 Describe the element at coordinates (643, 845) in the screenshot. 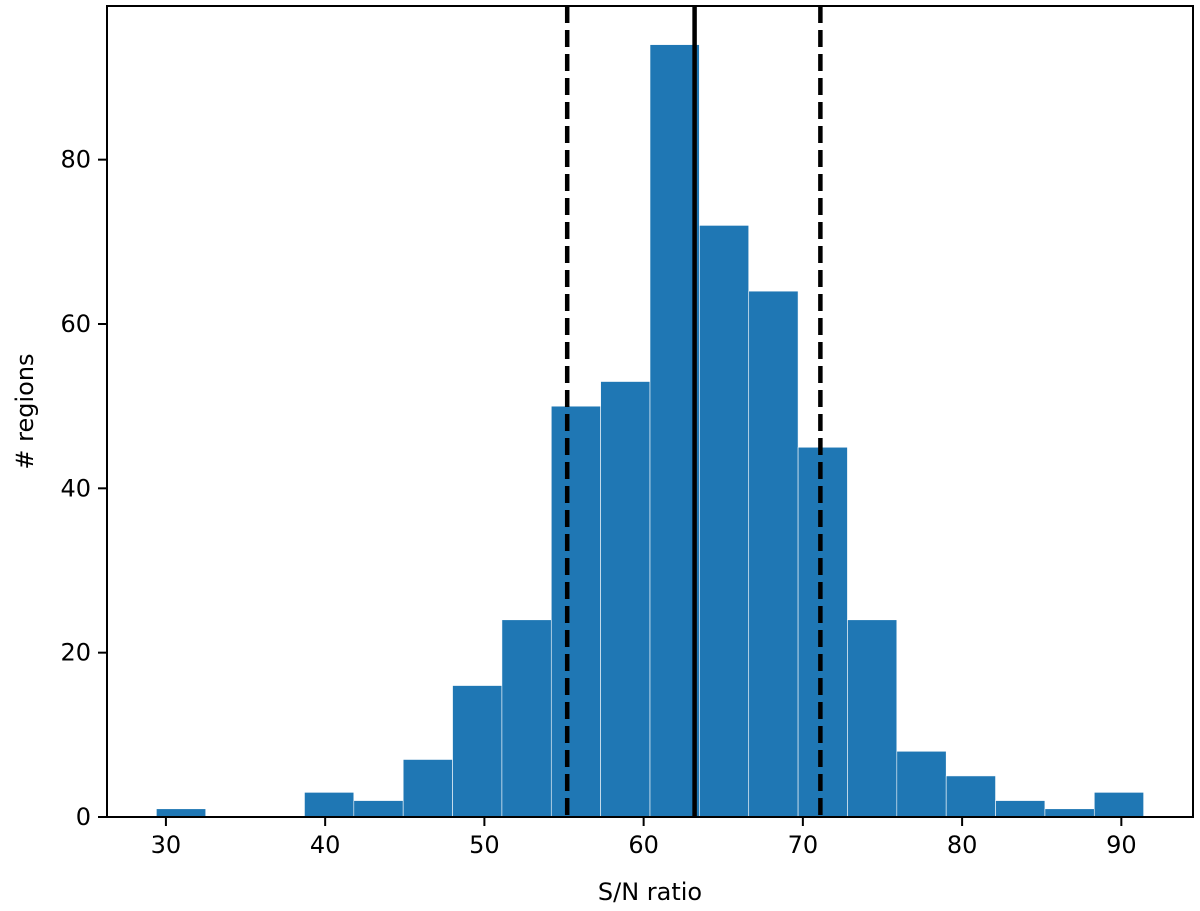

I see `x-tick-label: 60` at that location.